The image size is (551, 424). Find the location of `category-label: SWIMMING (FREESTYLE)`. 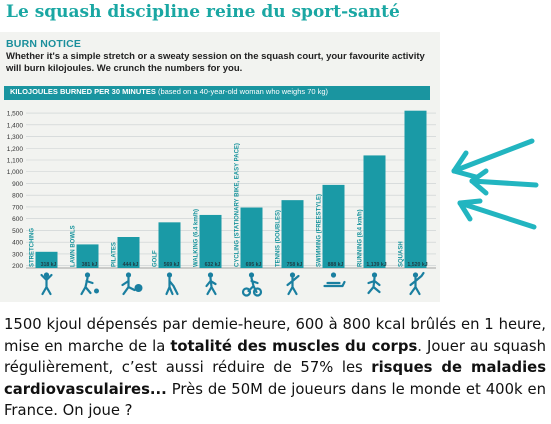

category-label: SWIMMING (FREESTYLE) is located at coordinates (320, 230).